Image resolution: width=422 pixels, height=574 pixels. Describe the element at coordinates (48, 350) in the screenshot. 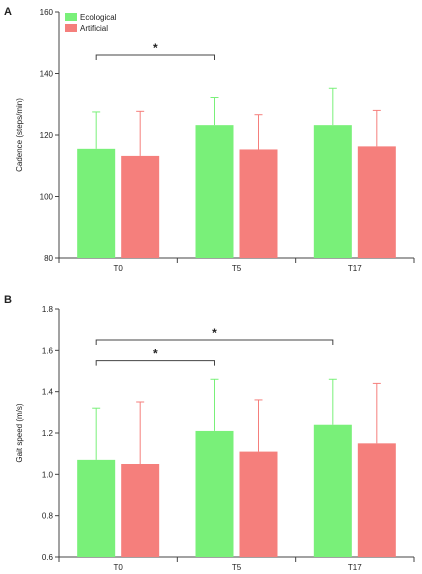

I see `y-tick-label: 1.6` at that location.